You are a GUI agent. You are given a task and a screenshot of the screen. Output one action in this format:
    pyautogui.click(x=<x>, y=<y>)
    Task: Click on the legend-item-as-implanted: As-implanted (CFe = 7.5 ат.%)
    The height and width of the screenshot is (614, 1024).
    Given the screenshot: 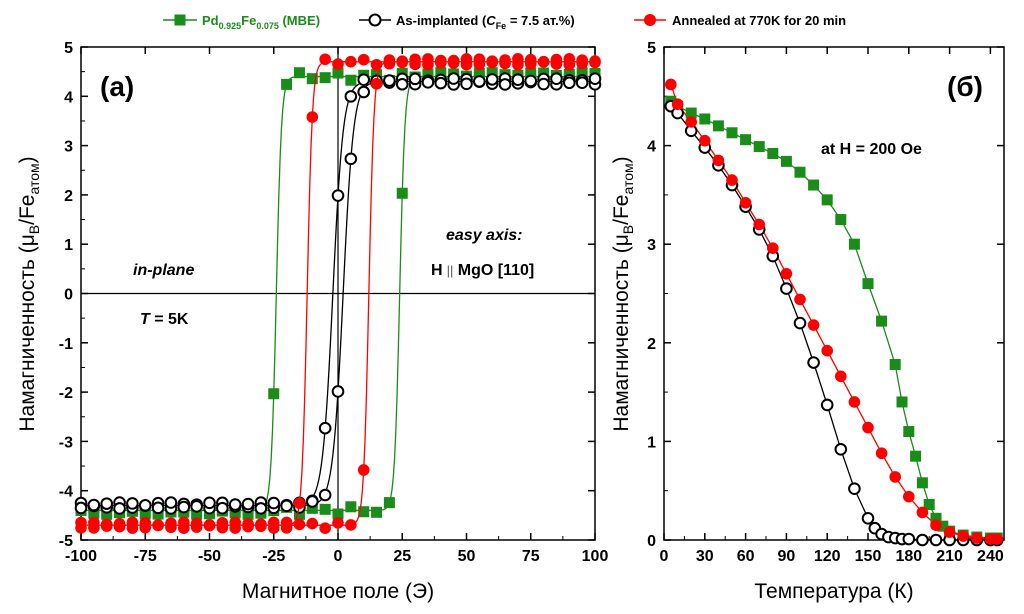 What is the action you would take?
    pyautogui.click(x=467, y=22)
    